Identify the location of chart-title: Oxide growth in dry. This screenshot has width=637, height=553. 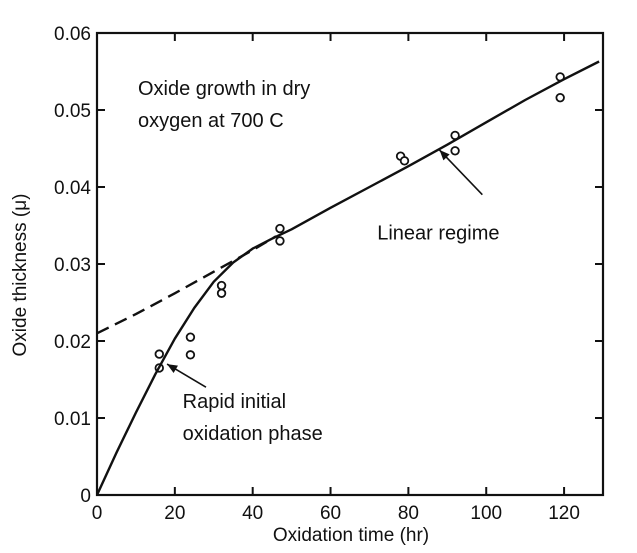
(224, 89).